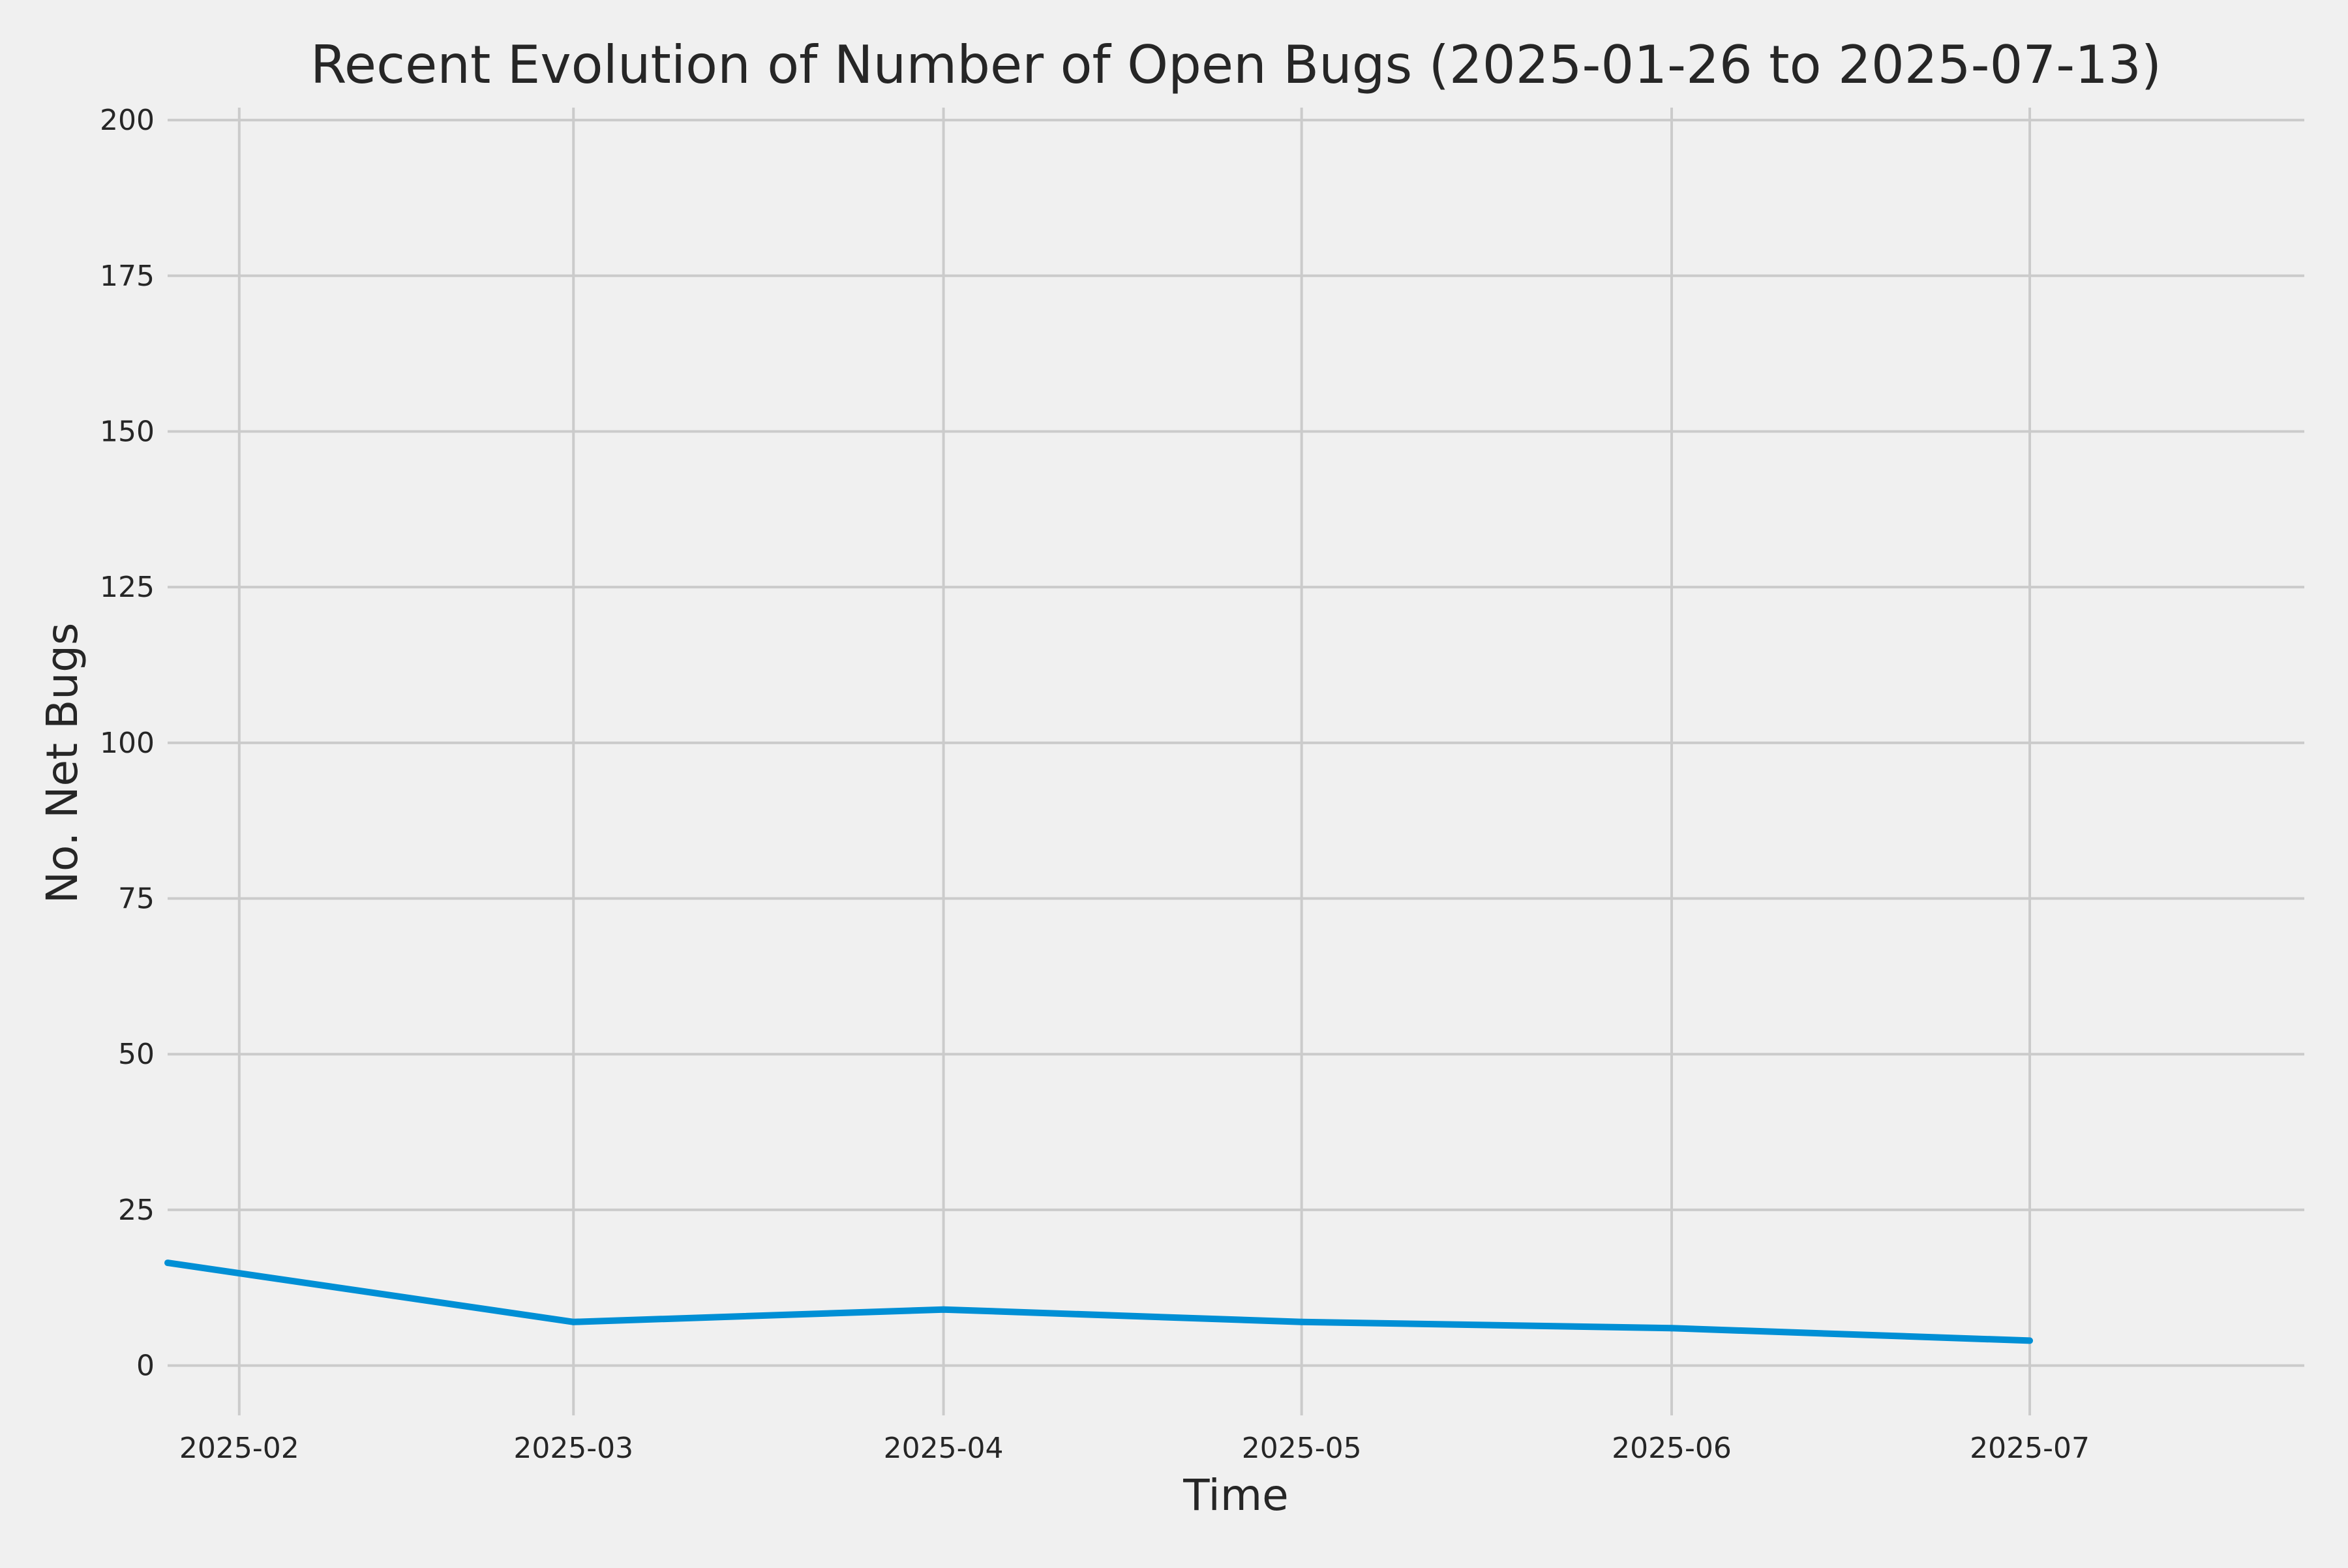  Describe the element at coordinates (573, 1448) in the screenshot. I see `x-tick-label: 2025-03` at that location.